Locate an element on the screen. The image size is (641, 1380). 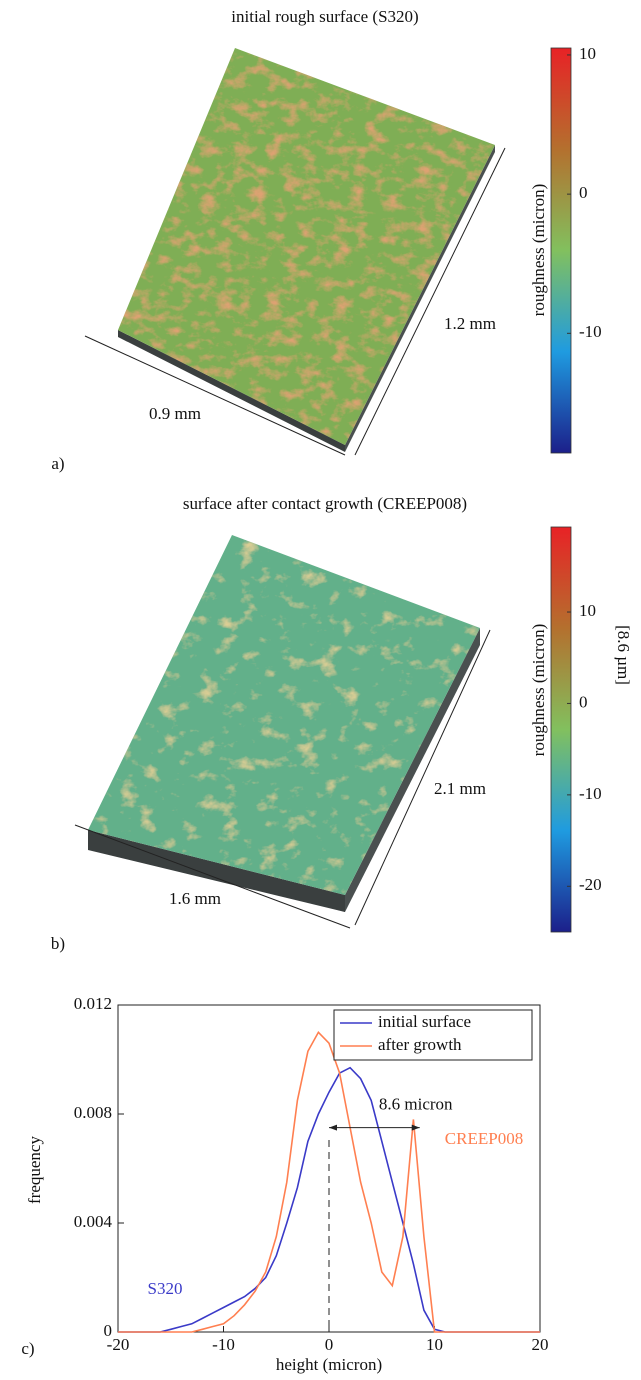
x-tick-label: 0 is located at coordinates (329, 1344).